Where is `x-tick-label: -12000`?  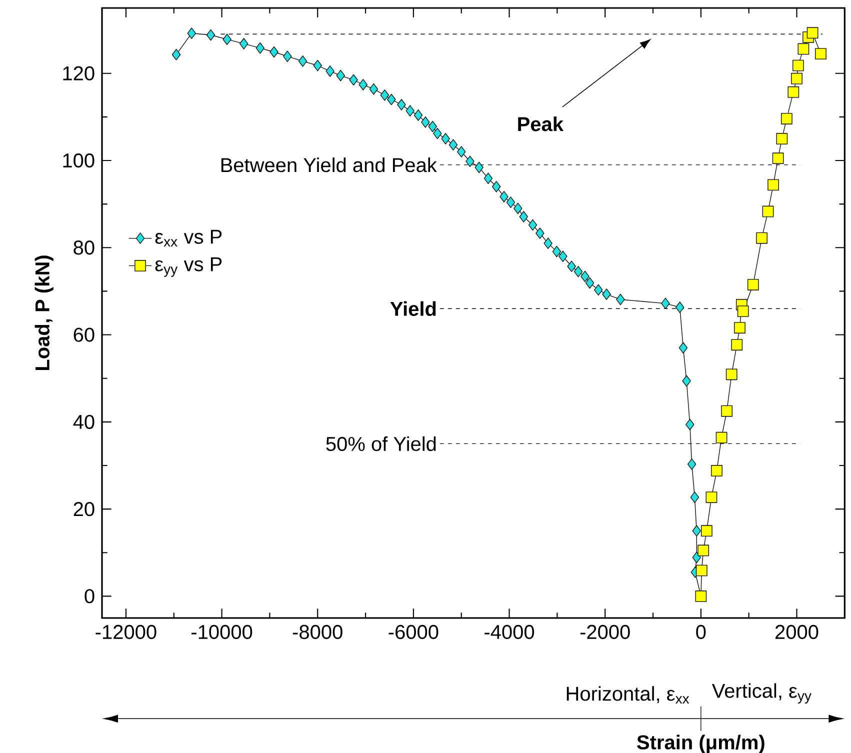
x-tick-label: -12000 is located at coordinates (126, 632).